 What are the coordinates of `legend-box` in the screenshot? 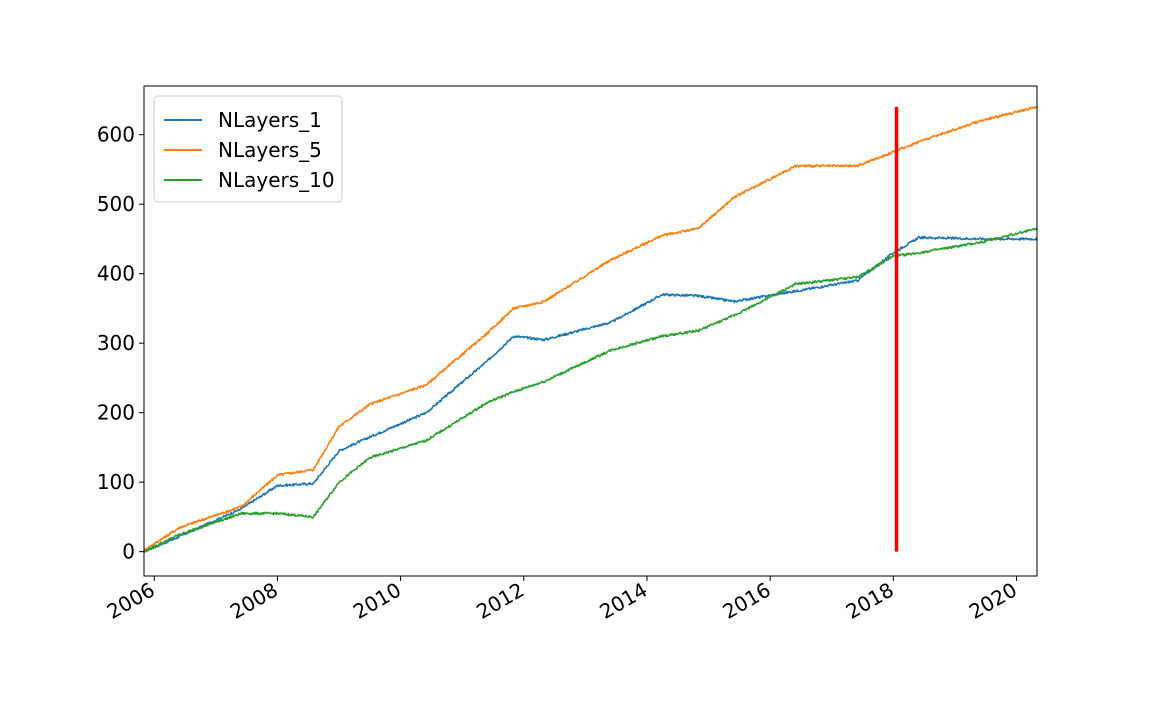 It's located at (248, 149).